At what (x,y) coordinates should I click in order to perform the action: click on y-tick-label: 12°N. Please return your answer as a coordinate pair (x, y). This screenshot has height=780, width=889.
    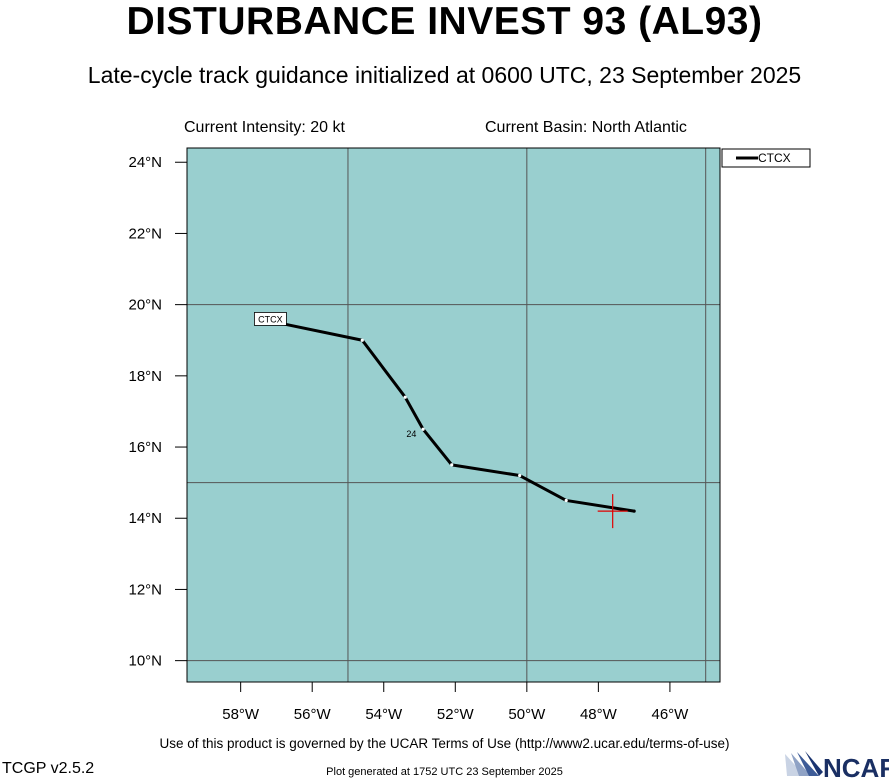
    Looking at the image, I should click on (145, 589).